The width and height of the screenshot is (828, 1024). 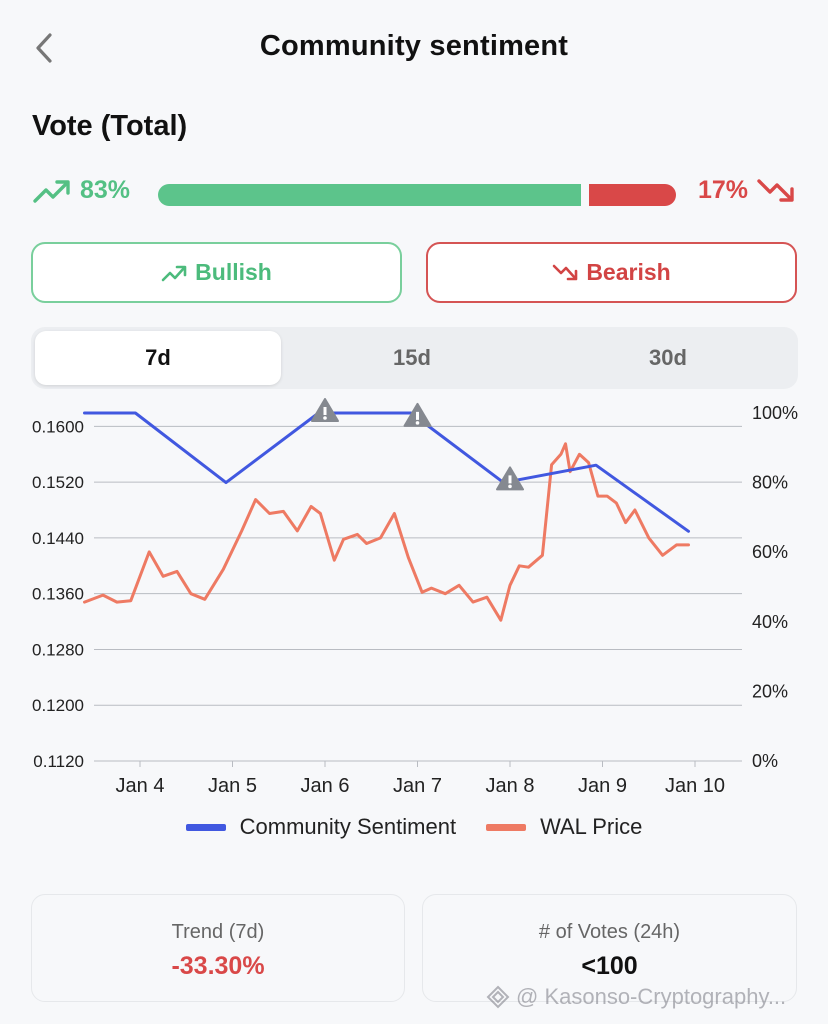 What do you see at coordinates (775, 587) in the screenshot?
I see `right-axis-ticks: 100% 80% 60% 40% 20% 0%` at bounding box center [775, 587].